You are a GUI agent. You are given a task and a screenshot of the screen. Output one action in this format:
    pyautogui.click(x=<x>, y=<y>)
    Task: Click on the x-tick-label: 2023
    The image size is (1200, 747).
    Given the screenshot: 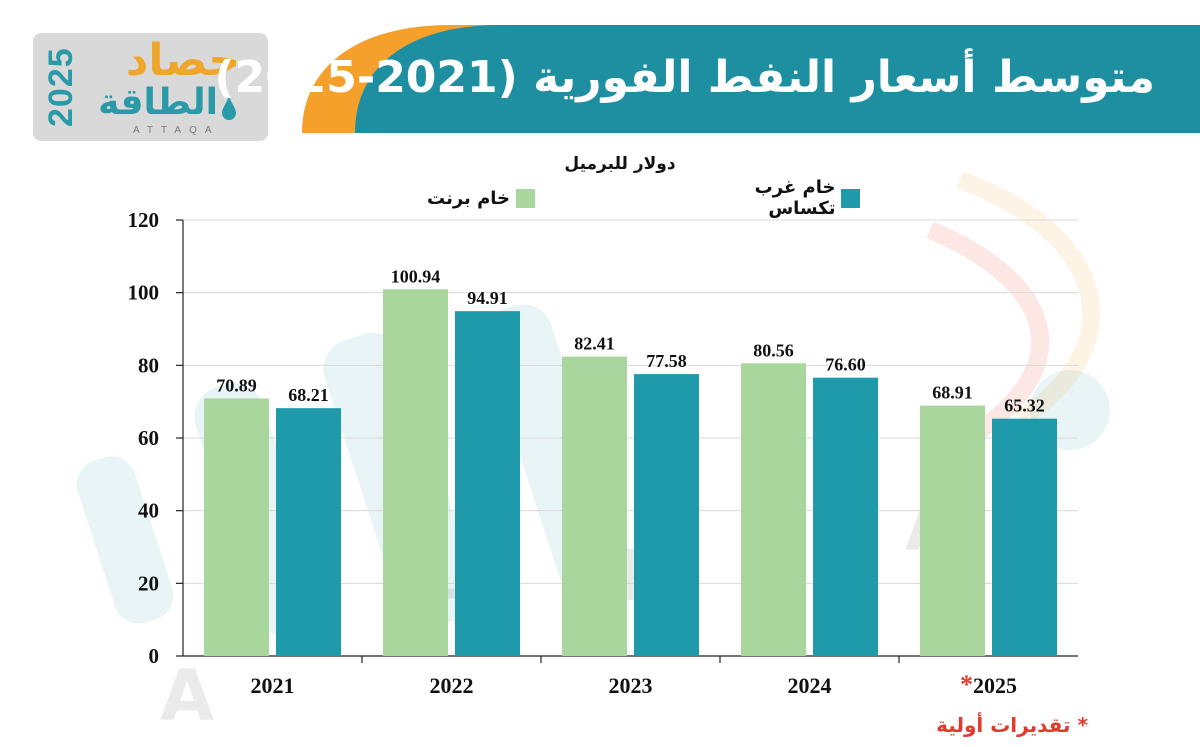 What is the action you would take?
    pyautogui.click(x=631, y=685)
    